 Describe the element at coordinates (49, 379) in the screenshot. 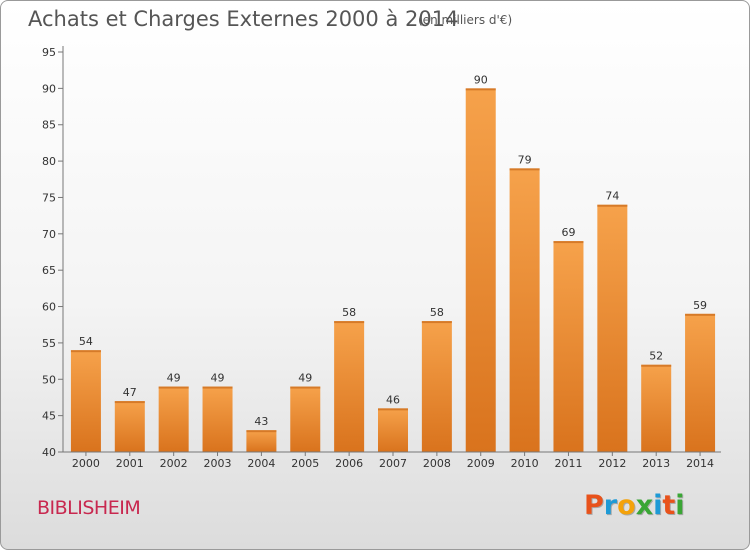

I see `y-tick-label: 50` at that location.